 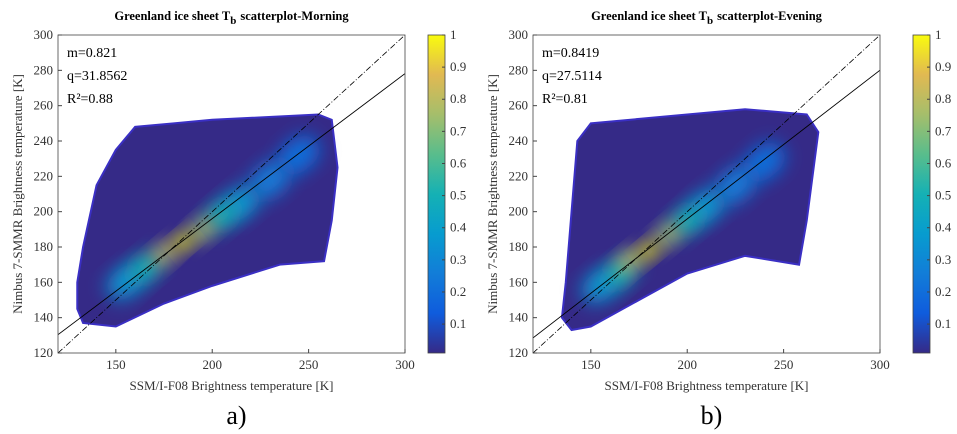 What do you see at coordinates (92, 53) in the screenshot?
I see `fit-annotation: m=0.821` at bounding box center [92, 53].